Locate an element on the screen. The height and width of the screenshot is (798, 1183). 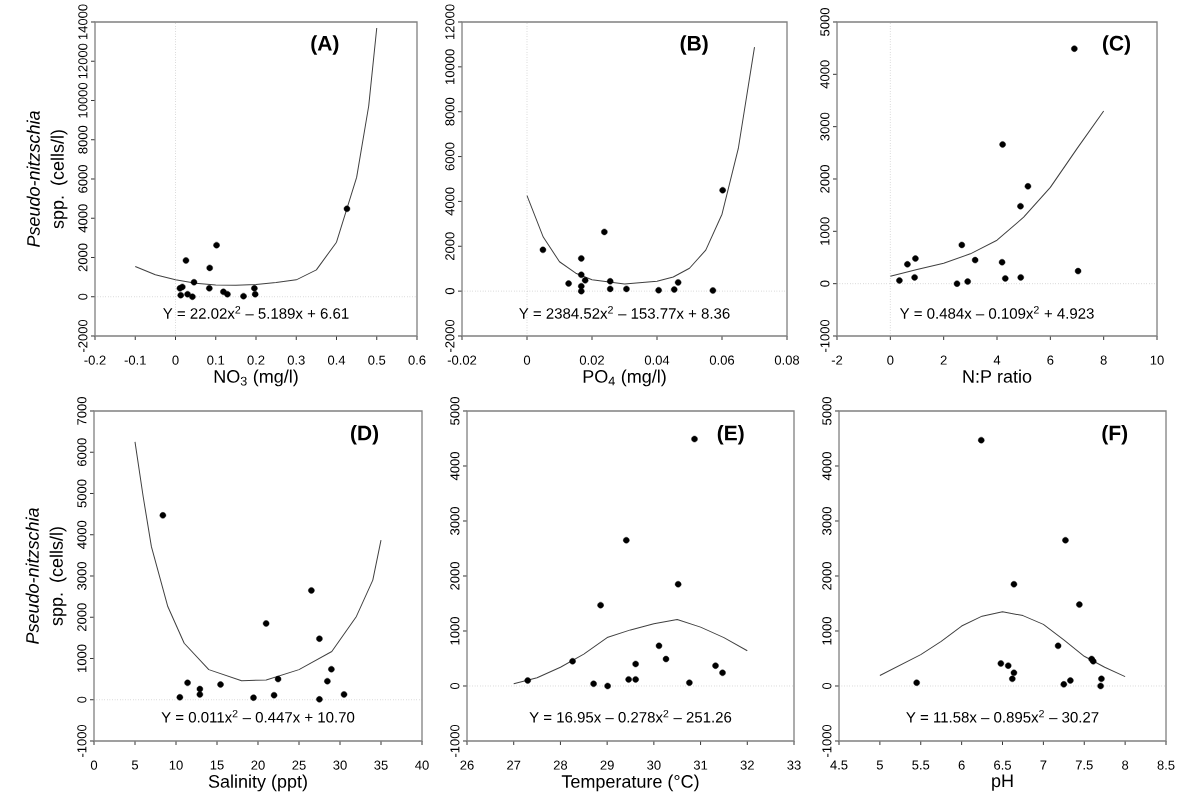
x-tick-label: 20 is located at coordinates (258, 765).